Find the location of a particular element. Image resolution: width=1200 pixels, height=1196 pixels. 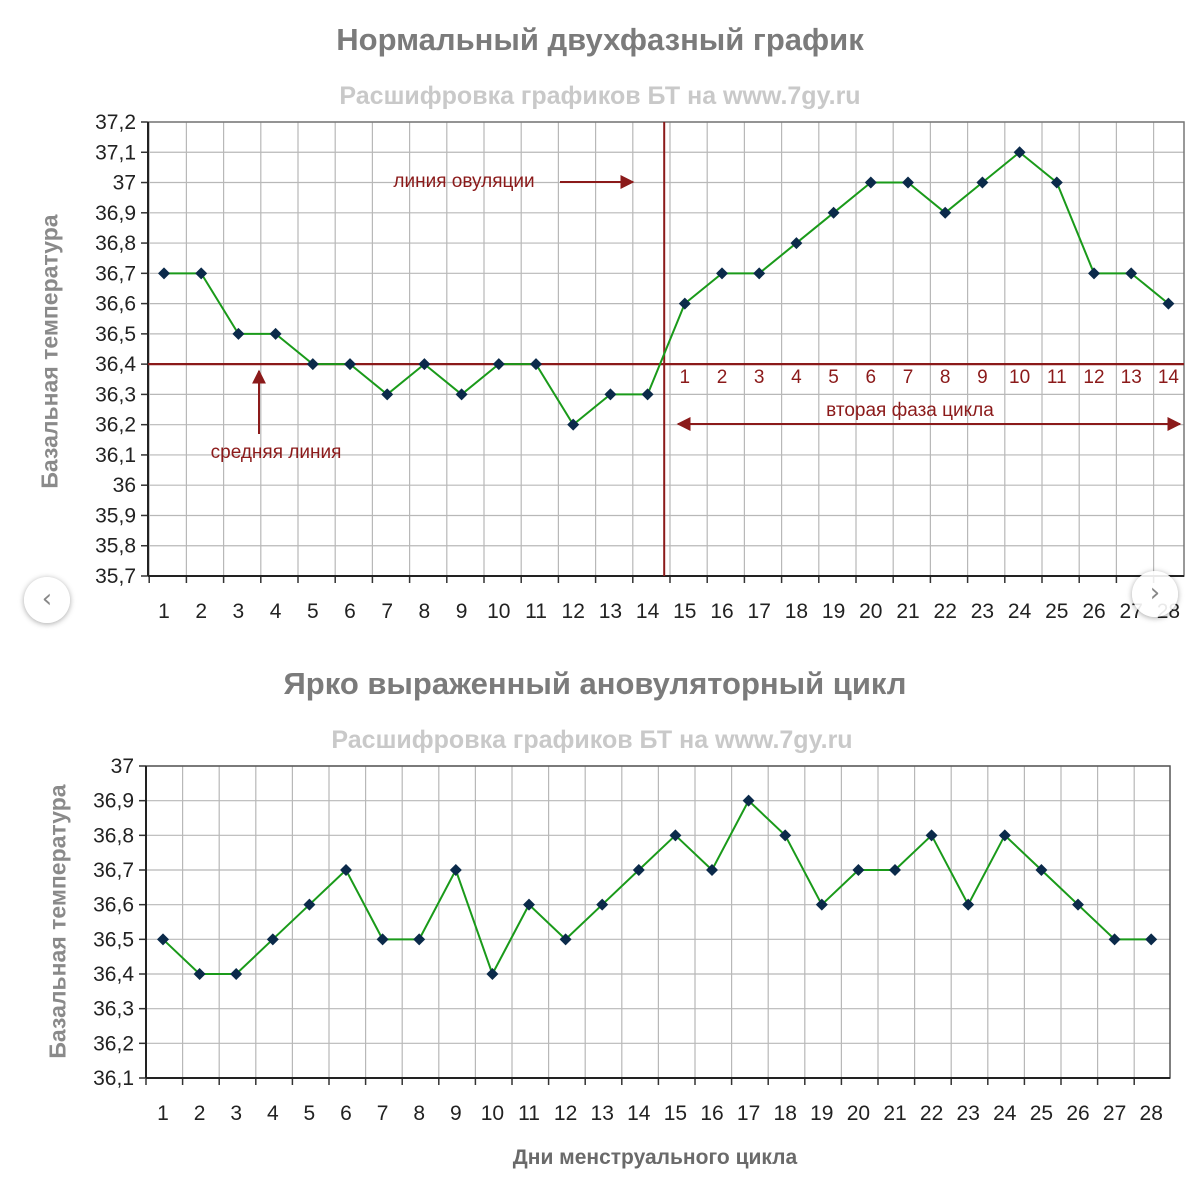

chart1-xtick-label: 24 is located at coordinates (1020, 611).